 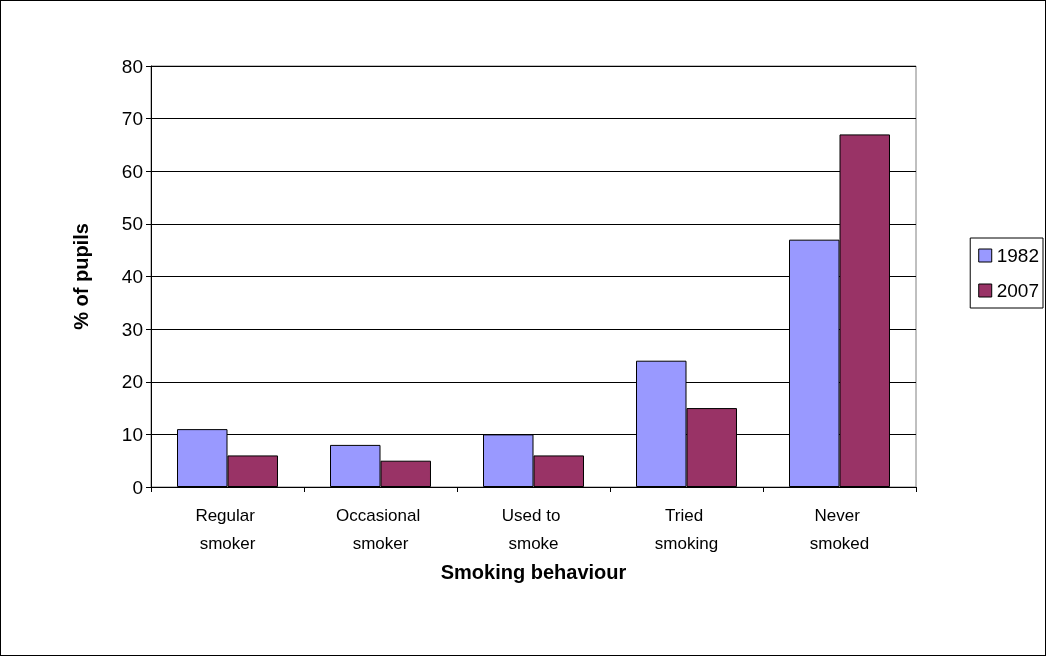 I want to click on y-tick-label: 60, so click(x=132, y=171).